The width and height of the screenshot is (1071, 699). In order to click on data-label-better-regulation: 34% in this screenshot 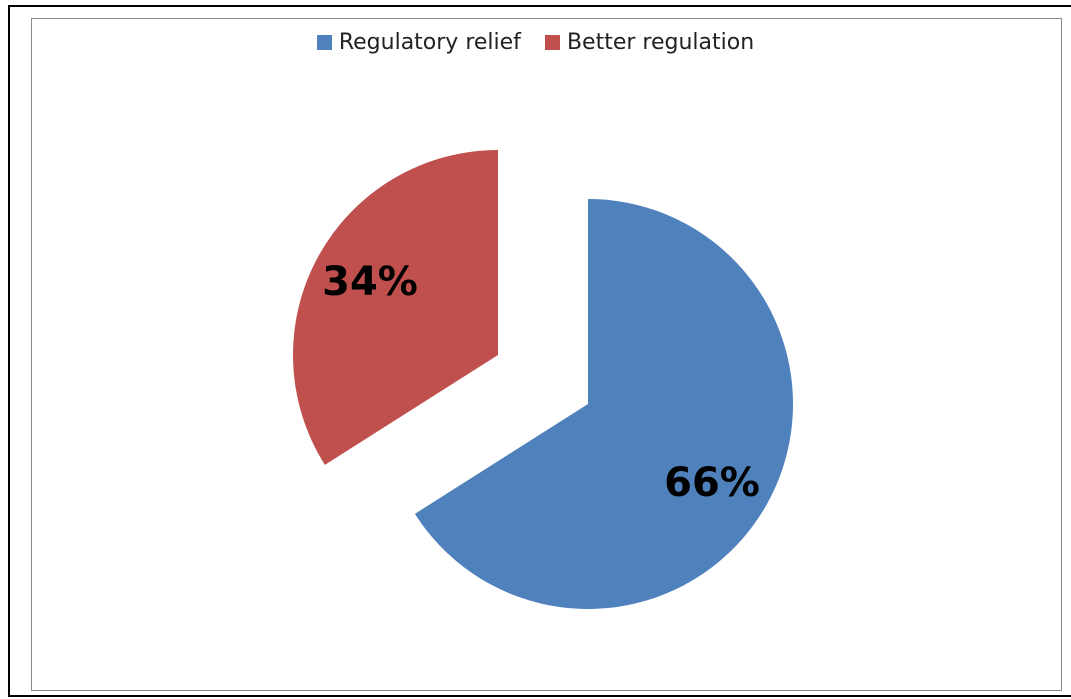, I will do `click(370, 282)`.